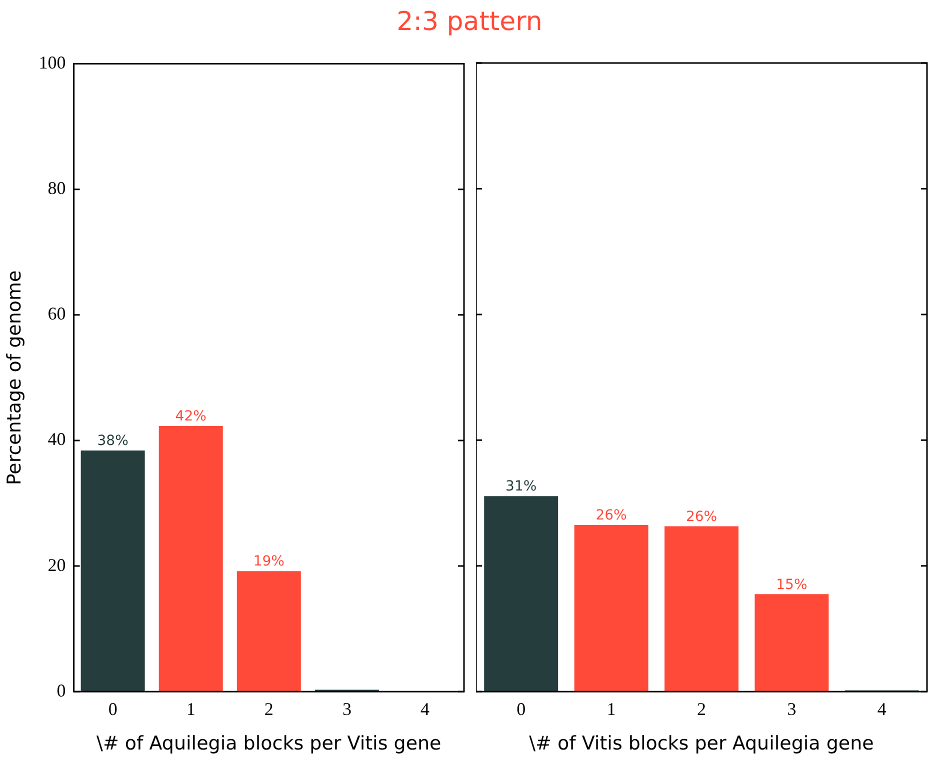  Describe the element at coordinates (269, 743) in the screenshot. I see `x-axis-title: \# of Aquilegia blocks per Vitis gene` at that location.